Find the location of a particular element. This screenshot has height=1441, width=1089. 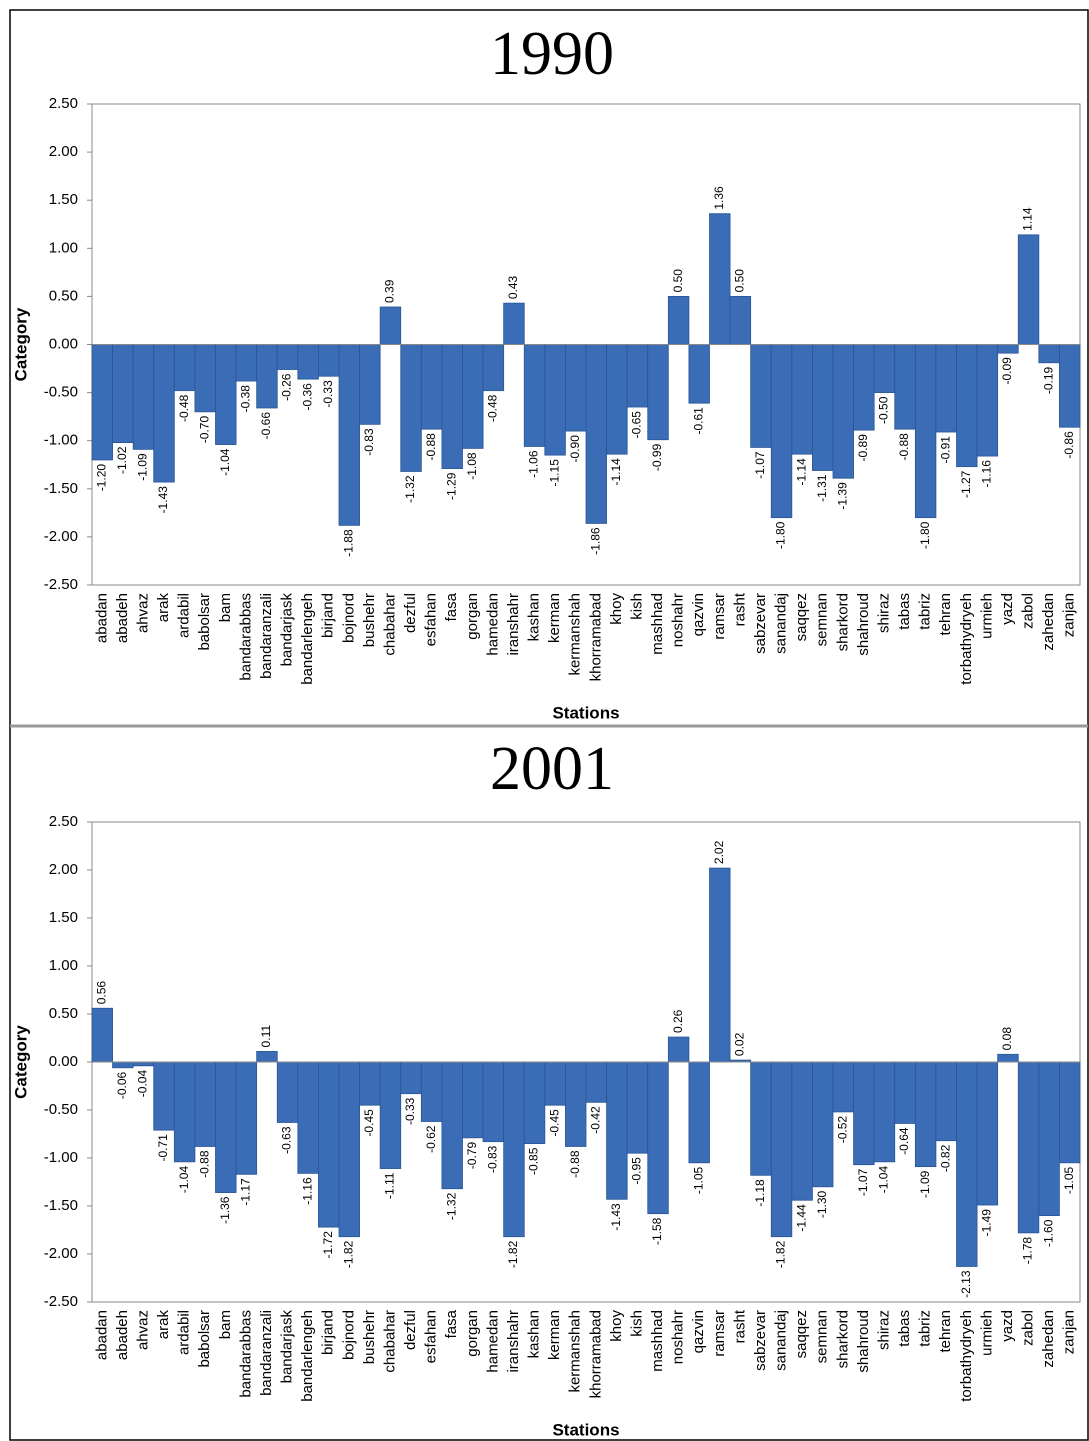

y-tick-label: 1.50 is located at coordinates (63, 917).